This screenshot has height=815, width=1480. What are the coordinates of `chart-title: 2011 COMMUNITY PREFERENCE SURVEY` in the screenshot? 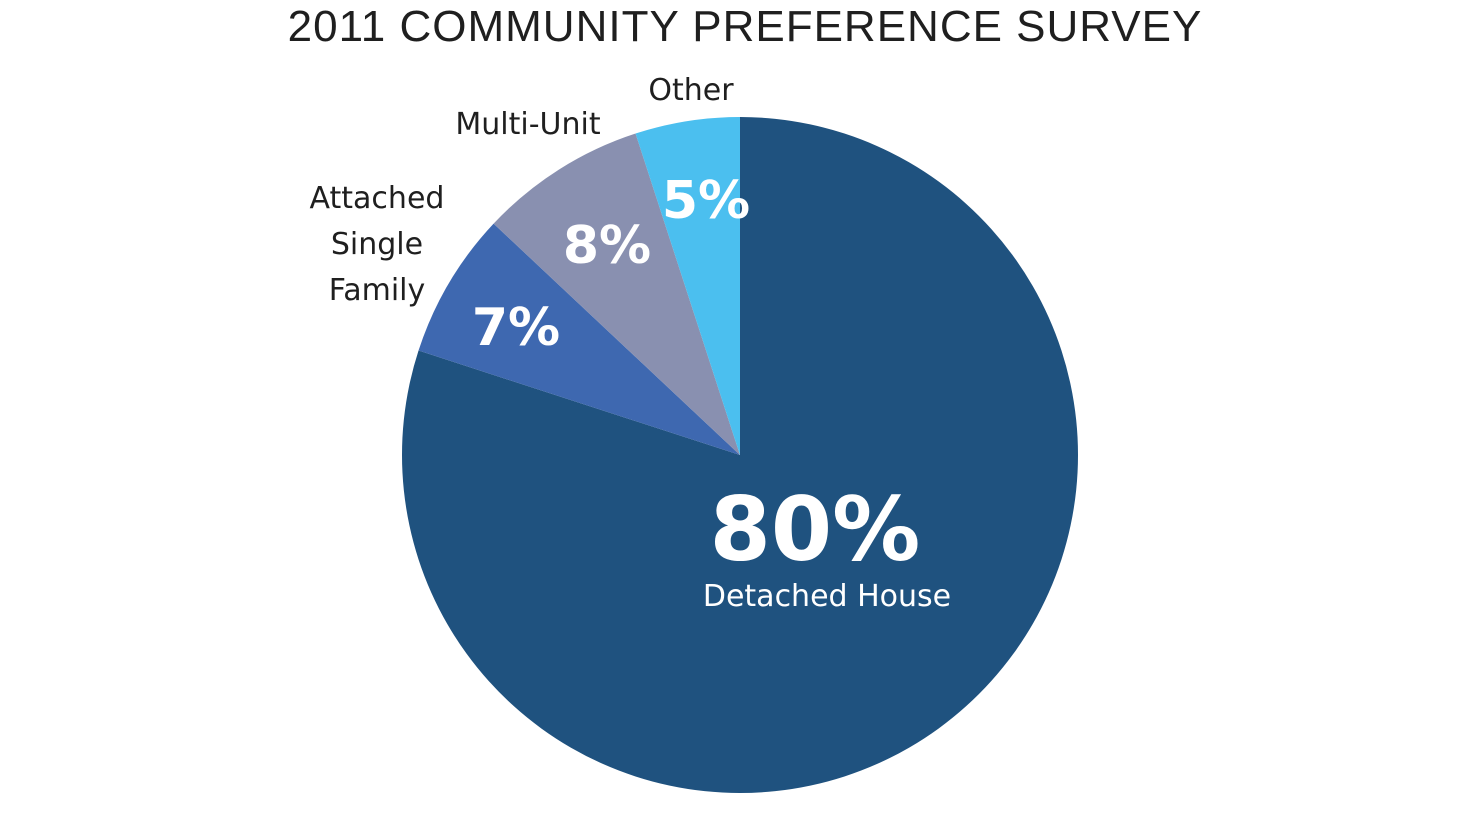 It's located at (745, 26).